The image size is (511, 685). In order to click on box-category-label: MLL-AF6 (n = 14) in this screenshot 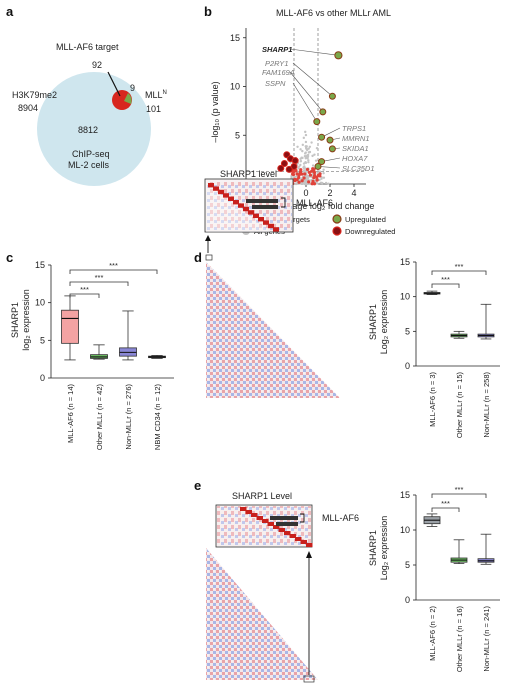, I will do `click(70, 413)`.